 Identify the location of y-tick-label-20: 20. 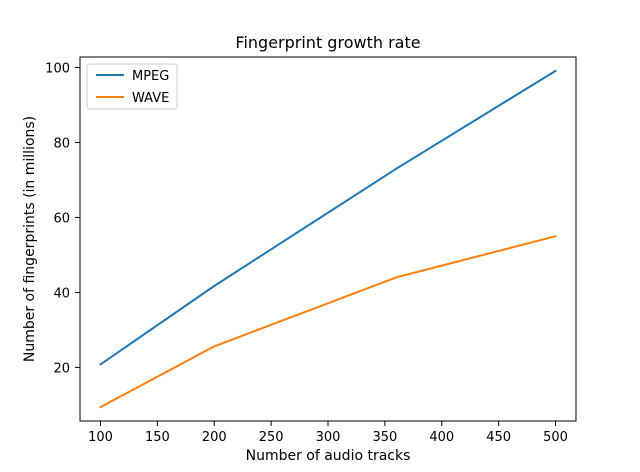
(61, 368).